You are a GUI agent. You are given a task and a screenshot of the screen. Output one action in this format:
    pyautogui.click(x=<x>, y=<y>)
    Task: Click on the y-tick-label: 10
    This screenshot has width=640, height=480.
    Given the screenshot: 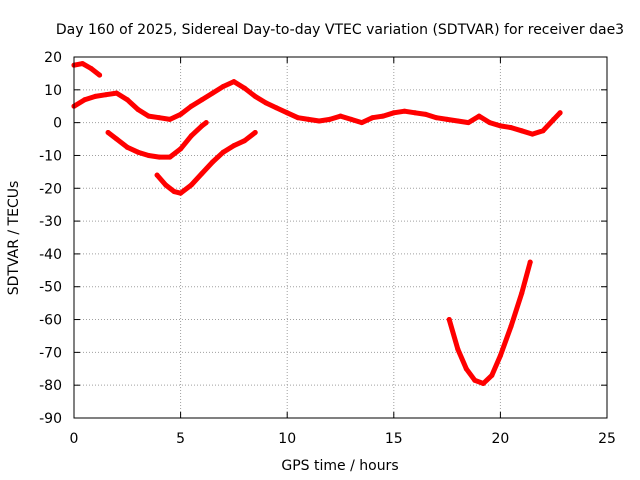 What is the action you would take?
    pyautogui.click(x=53, y=91)
    